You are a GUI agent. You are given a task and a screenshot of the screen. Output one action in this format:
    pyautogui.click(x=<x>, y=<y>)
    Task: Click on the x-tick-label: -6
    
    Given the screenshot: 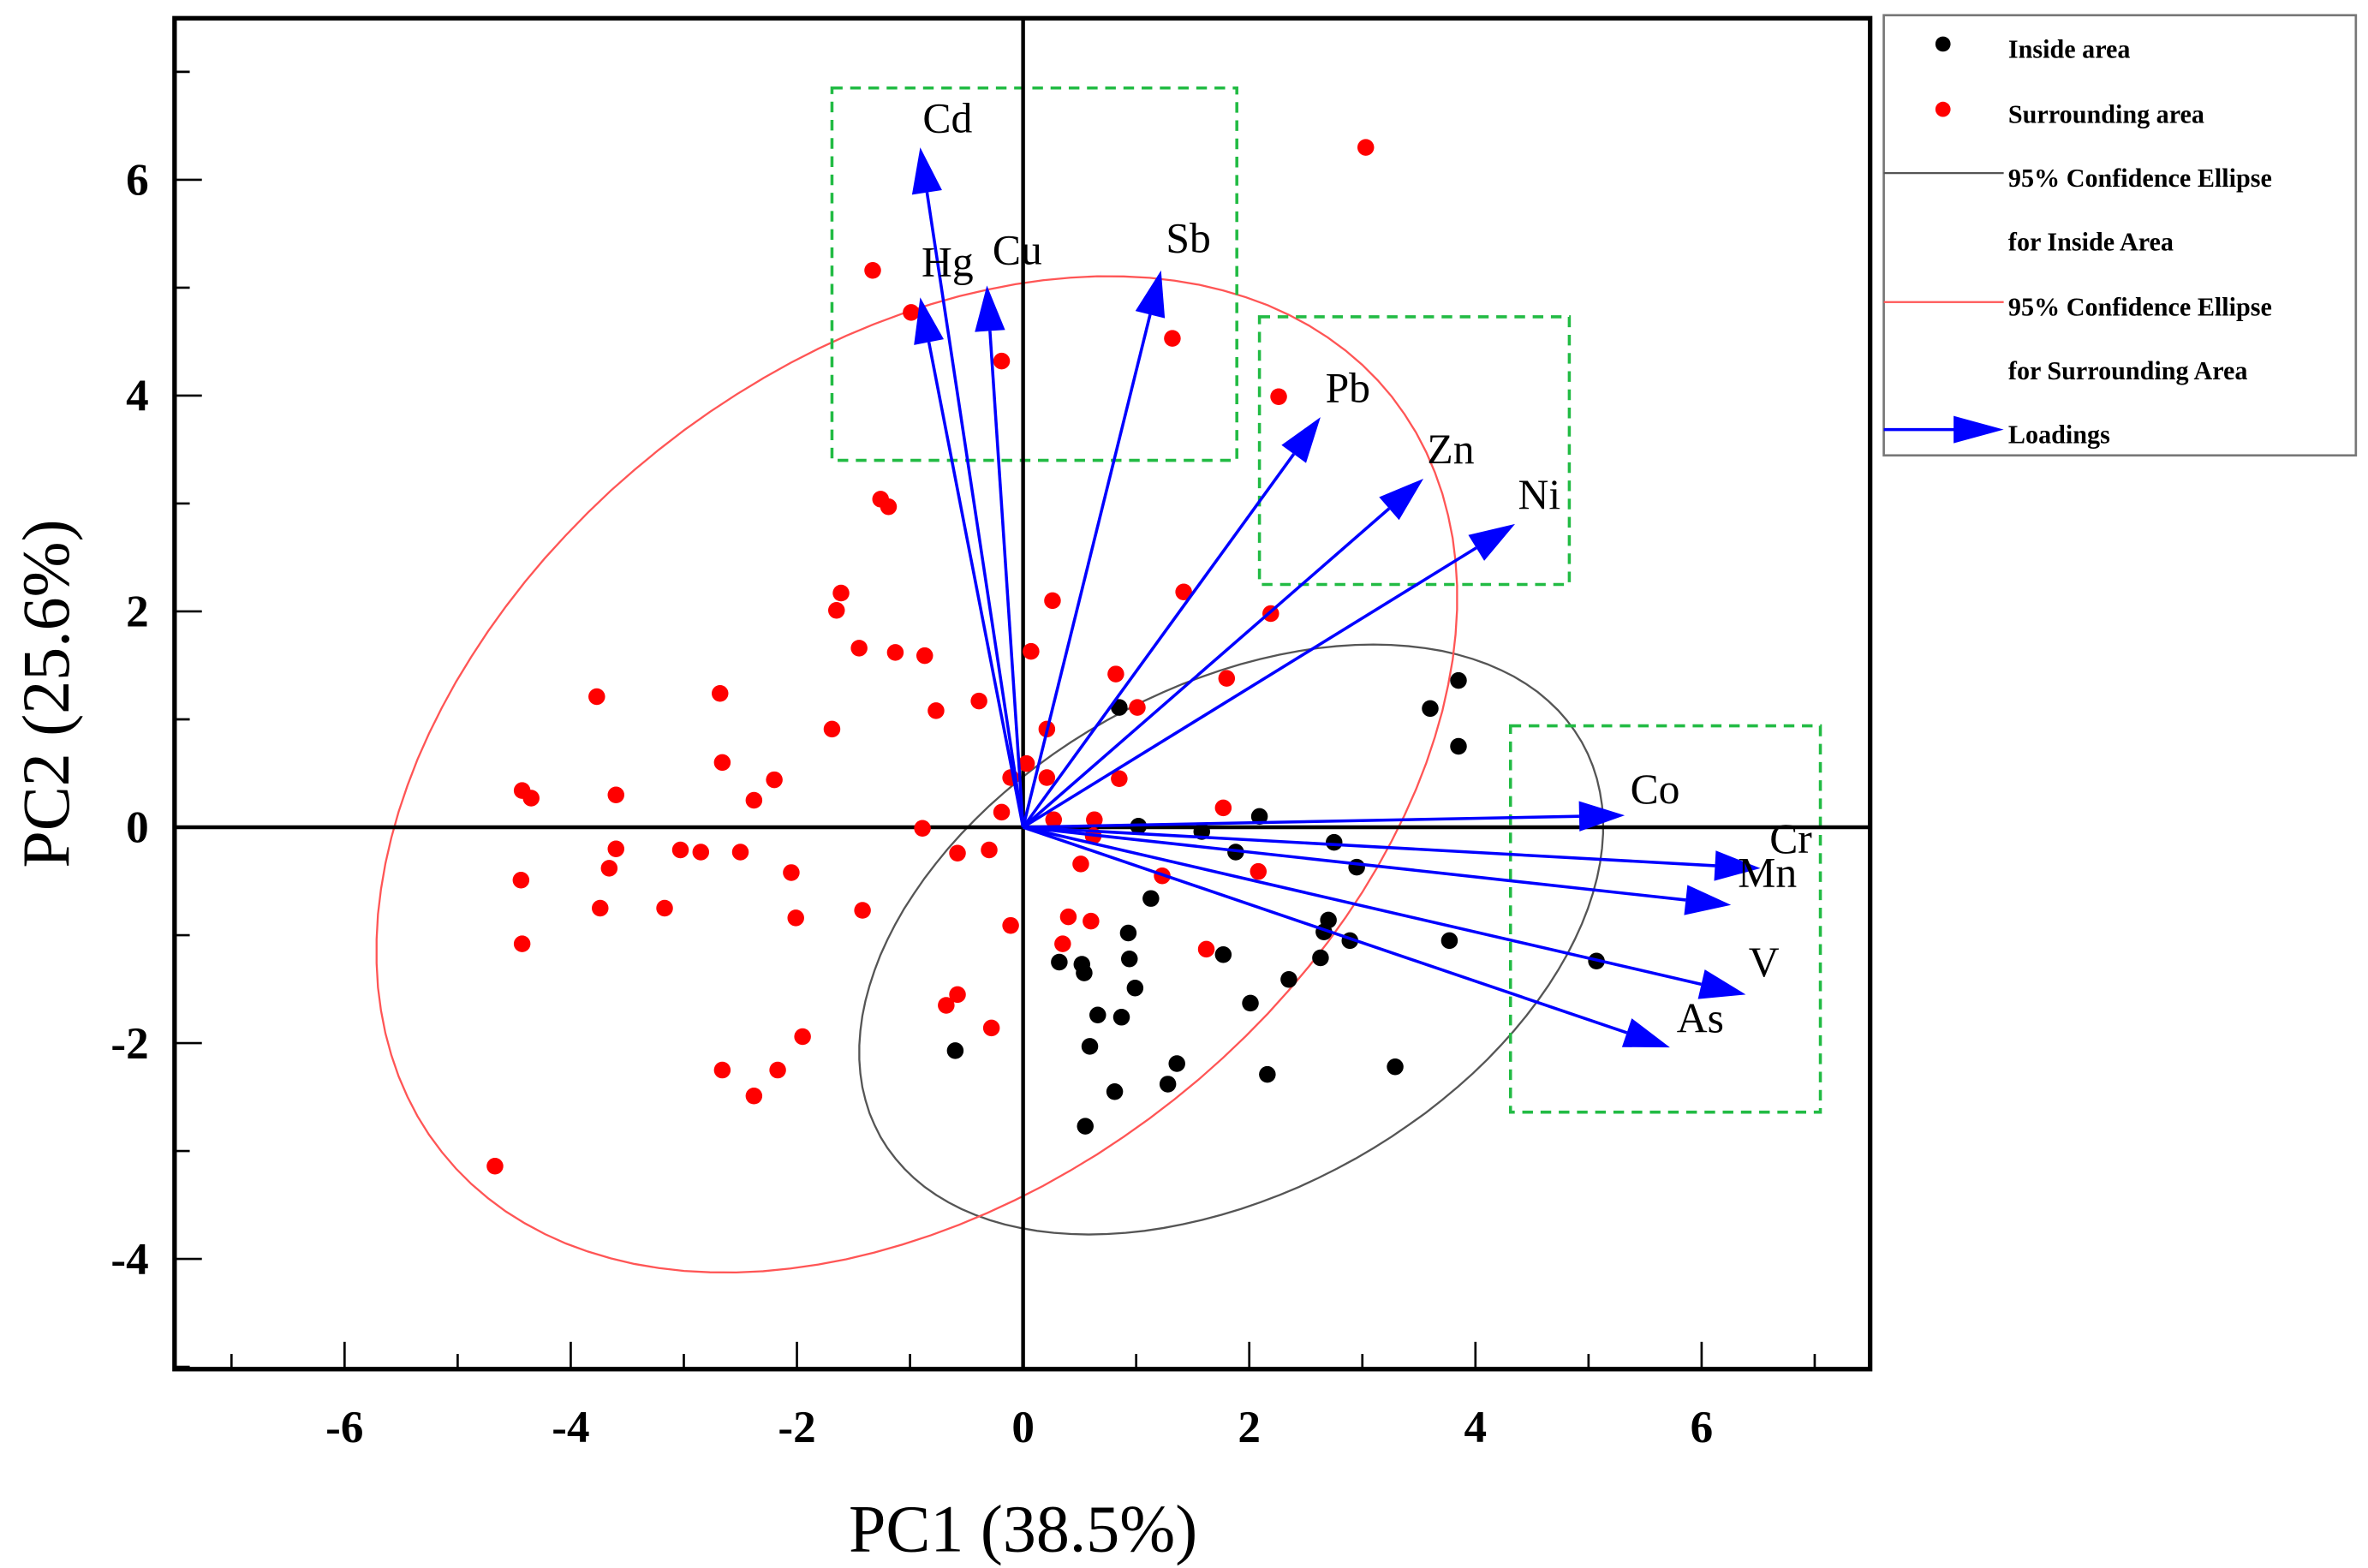 What is the action you would take?
    pyautogui.click(x=344, y=1427)
    